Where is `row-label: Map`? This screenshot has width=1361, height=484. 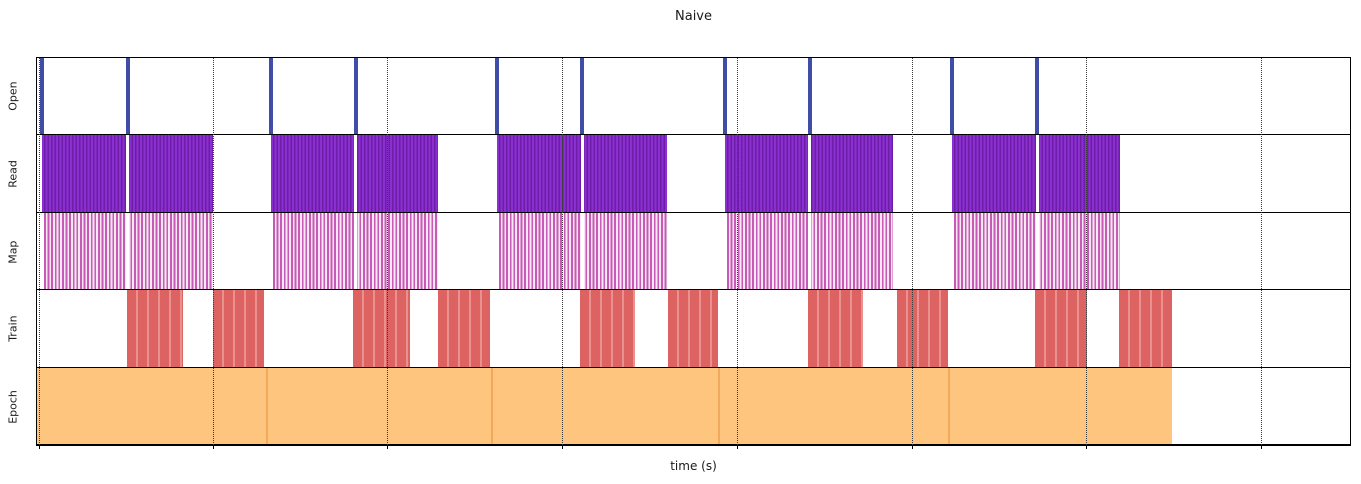
row-label: Map is located at coordinates (13, 251).